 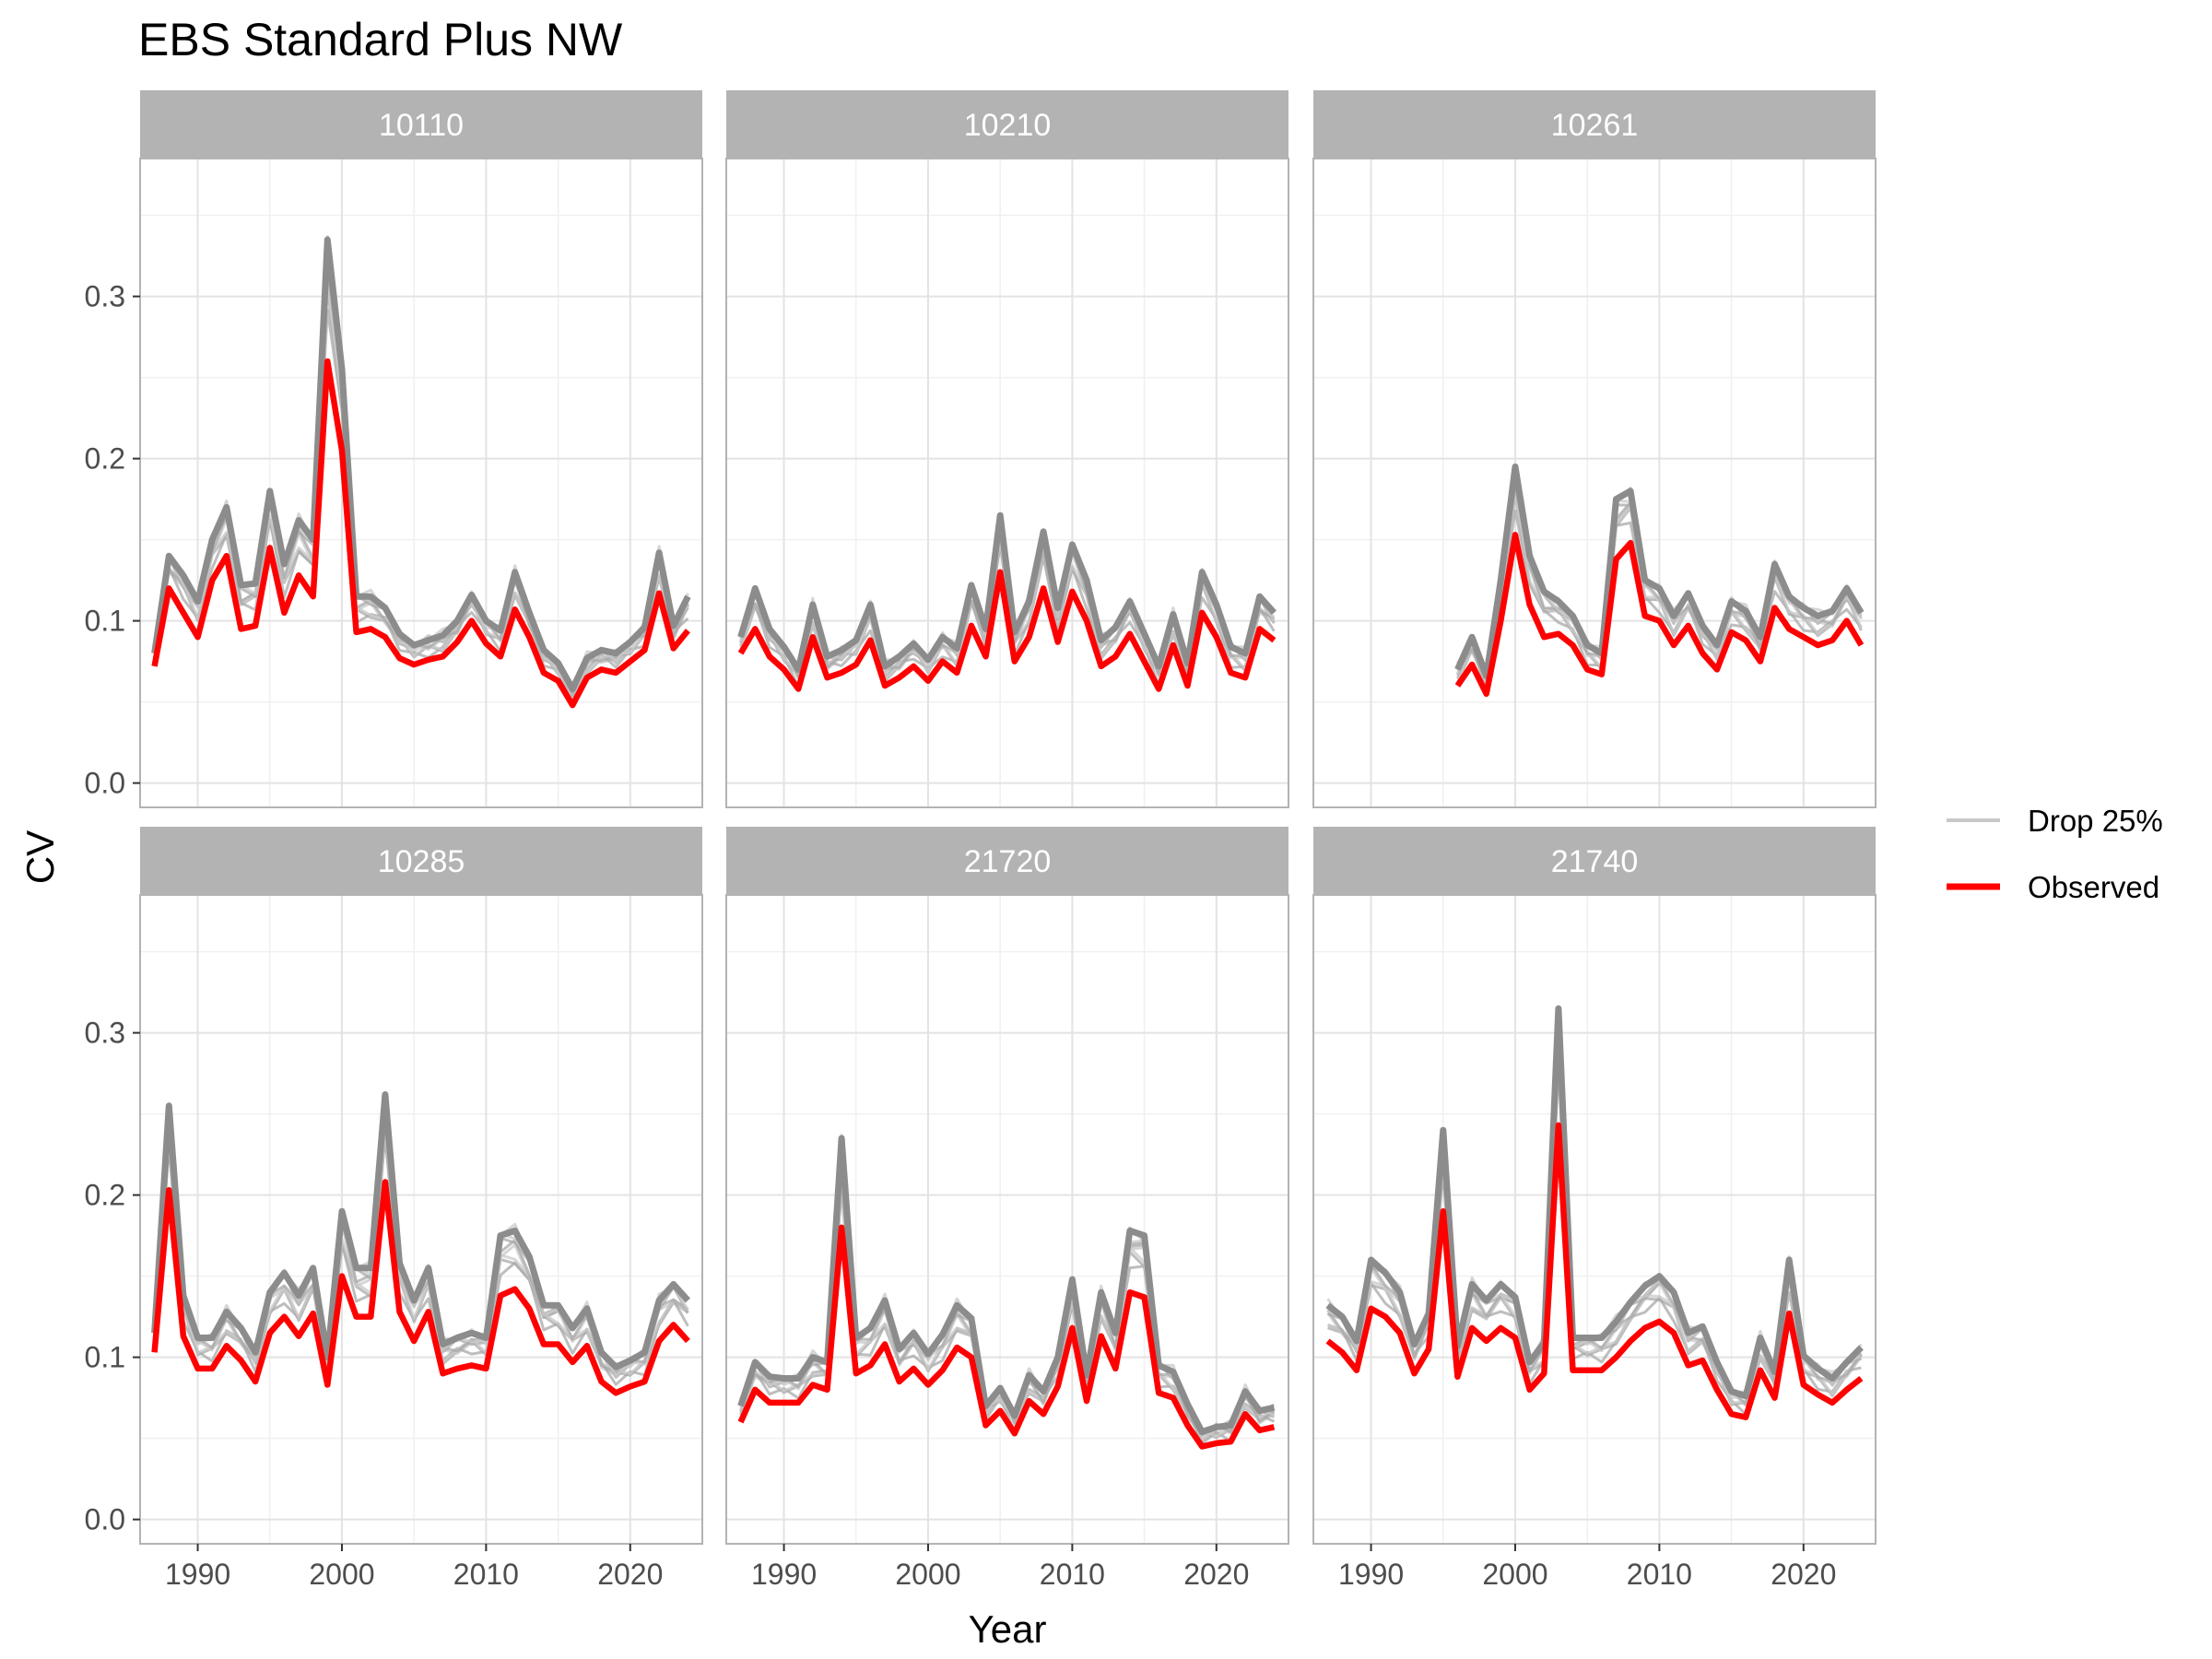 What do you see at coordinates (2095, 821) in the screenshot?
I see `legend-label-drop: Drop 25%` at bounding box center [2095, 821].